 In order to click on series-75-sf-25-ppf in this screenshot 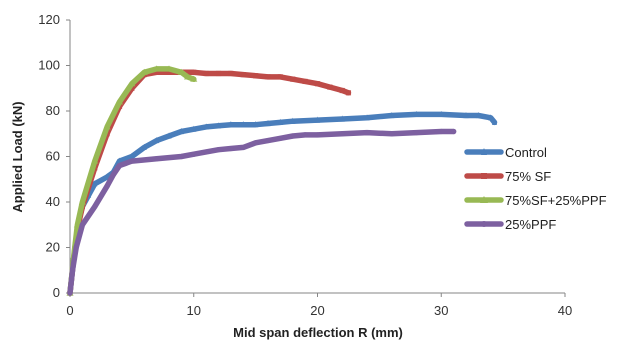, I will do `click(132, 180)`.